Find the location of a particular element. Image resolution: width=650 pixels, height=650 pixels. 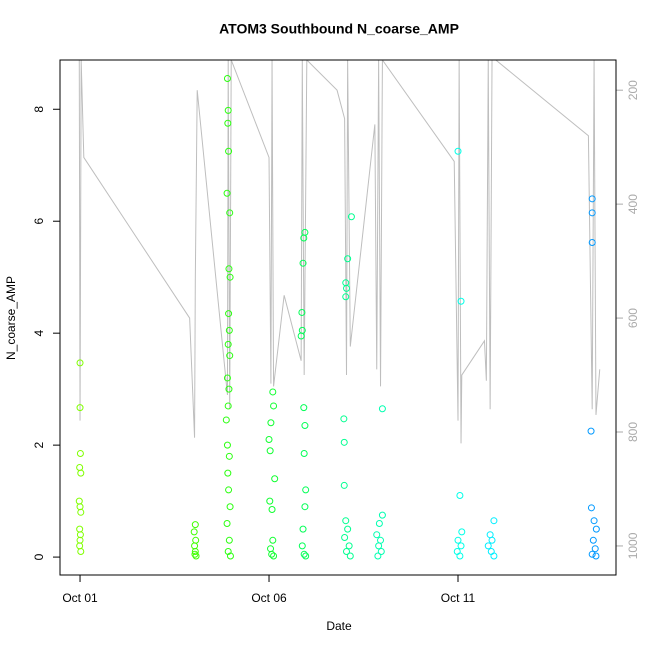

y2-tick-label: 1000 is located at coordinates (633, 545).